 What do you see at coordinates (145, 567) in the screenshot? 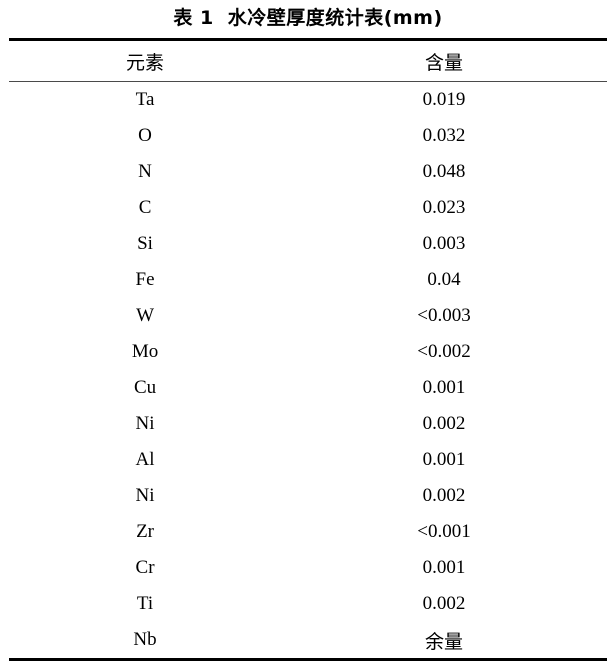
I see `cell-element: Cr` at bounding box center [145, 567].